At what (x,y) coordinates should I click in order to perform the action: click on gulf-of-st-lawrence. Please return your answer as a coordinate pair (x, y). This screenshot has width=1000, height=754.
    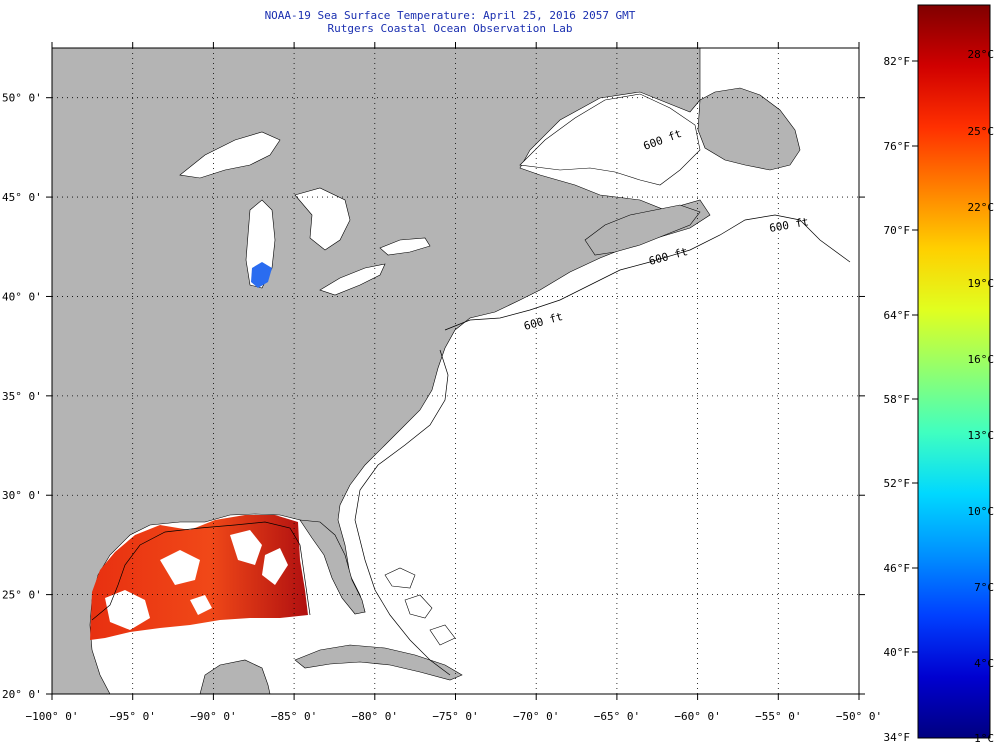
    Looking at the image, I should click on (610, 139).